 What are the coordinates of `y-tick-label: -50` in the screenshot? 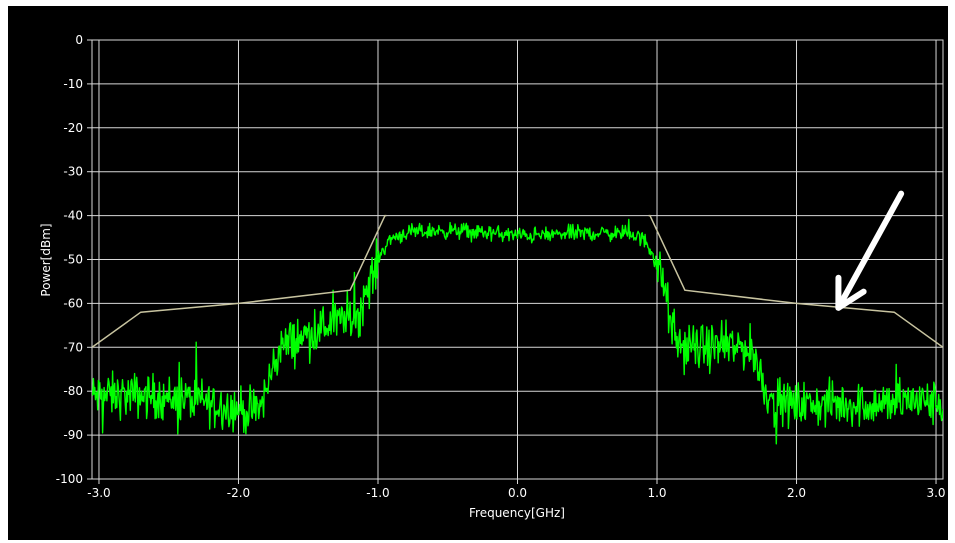 It's located at (73, 260).